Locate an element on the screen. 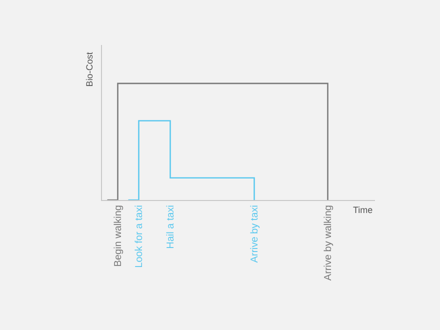 The width and height of the screenshot is (440, 330). y-axis-title: Bio-Cost is located at coordinates (89, 69).